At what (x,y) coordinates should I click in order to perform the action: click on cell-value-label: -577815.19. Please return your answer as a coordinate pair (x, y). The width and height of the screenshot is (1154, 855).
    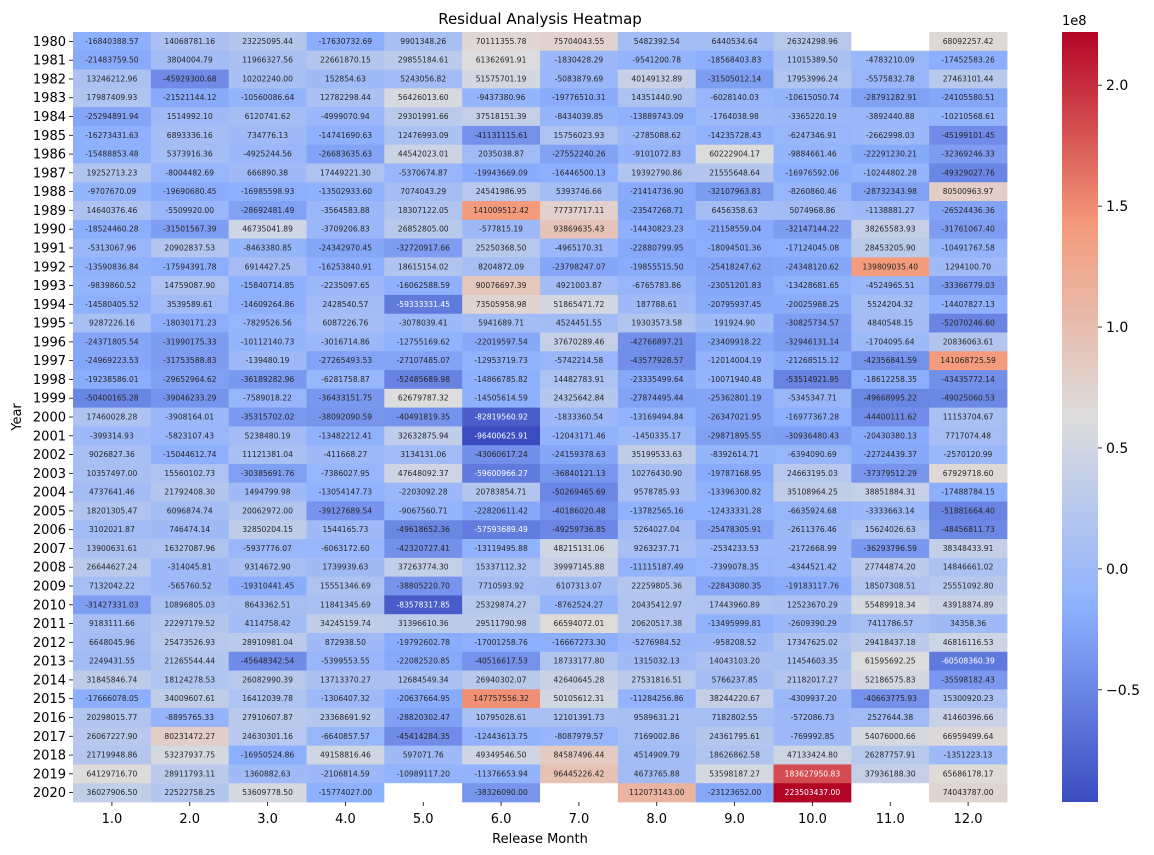
    Looking at the image, I should click on (501, 229).